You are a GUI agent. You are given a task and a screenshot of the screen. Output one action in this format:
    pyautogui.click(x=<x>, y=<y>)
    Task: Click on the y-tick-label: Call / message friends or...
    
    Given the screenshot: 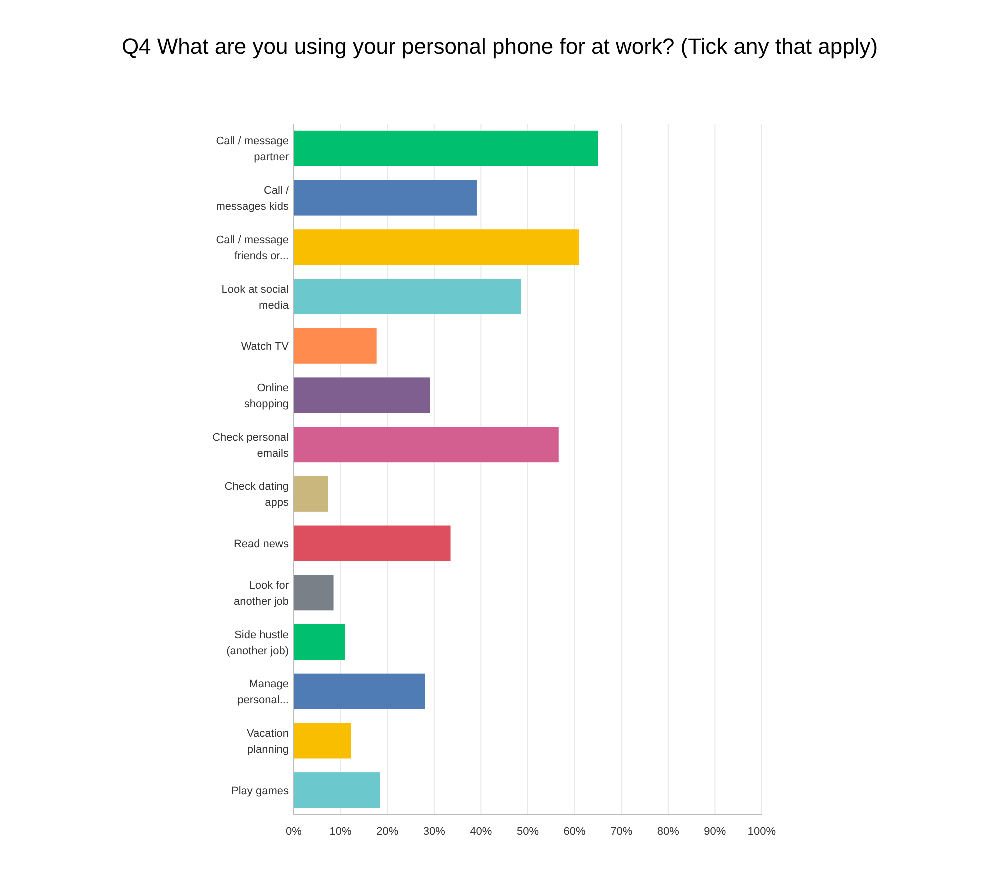 What is the action you would take?
    pyautogui.click(x=252, y=248)
    